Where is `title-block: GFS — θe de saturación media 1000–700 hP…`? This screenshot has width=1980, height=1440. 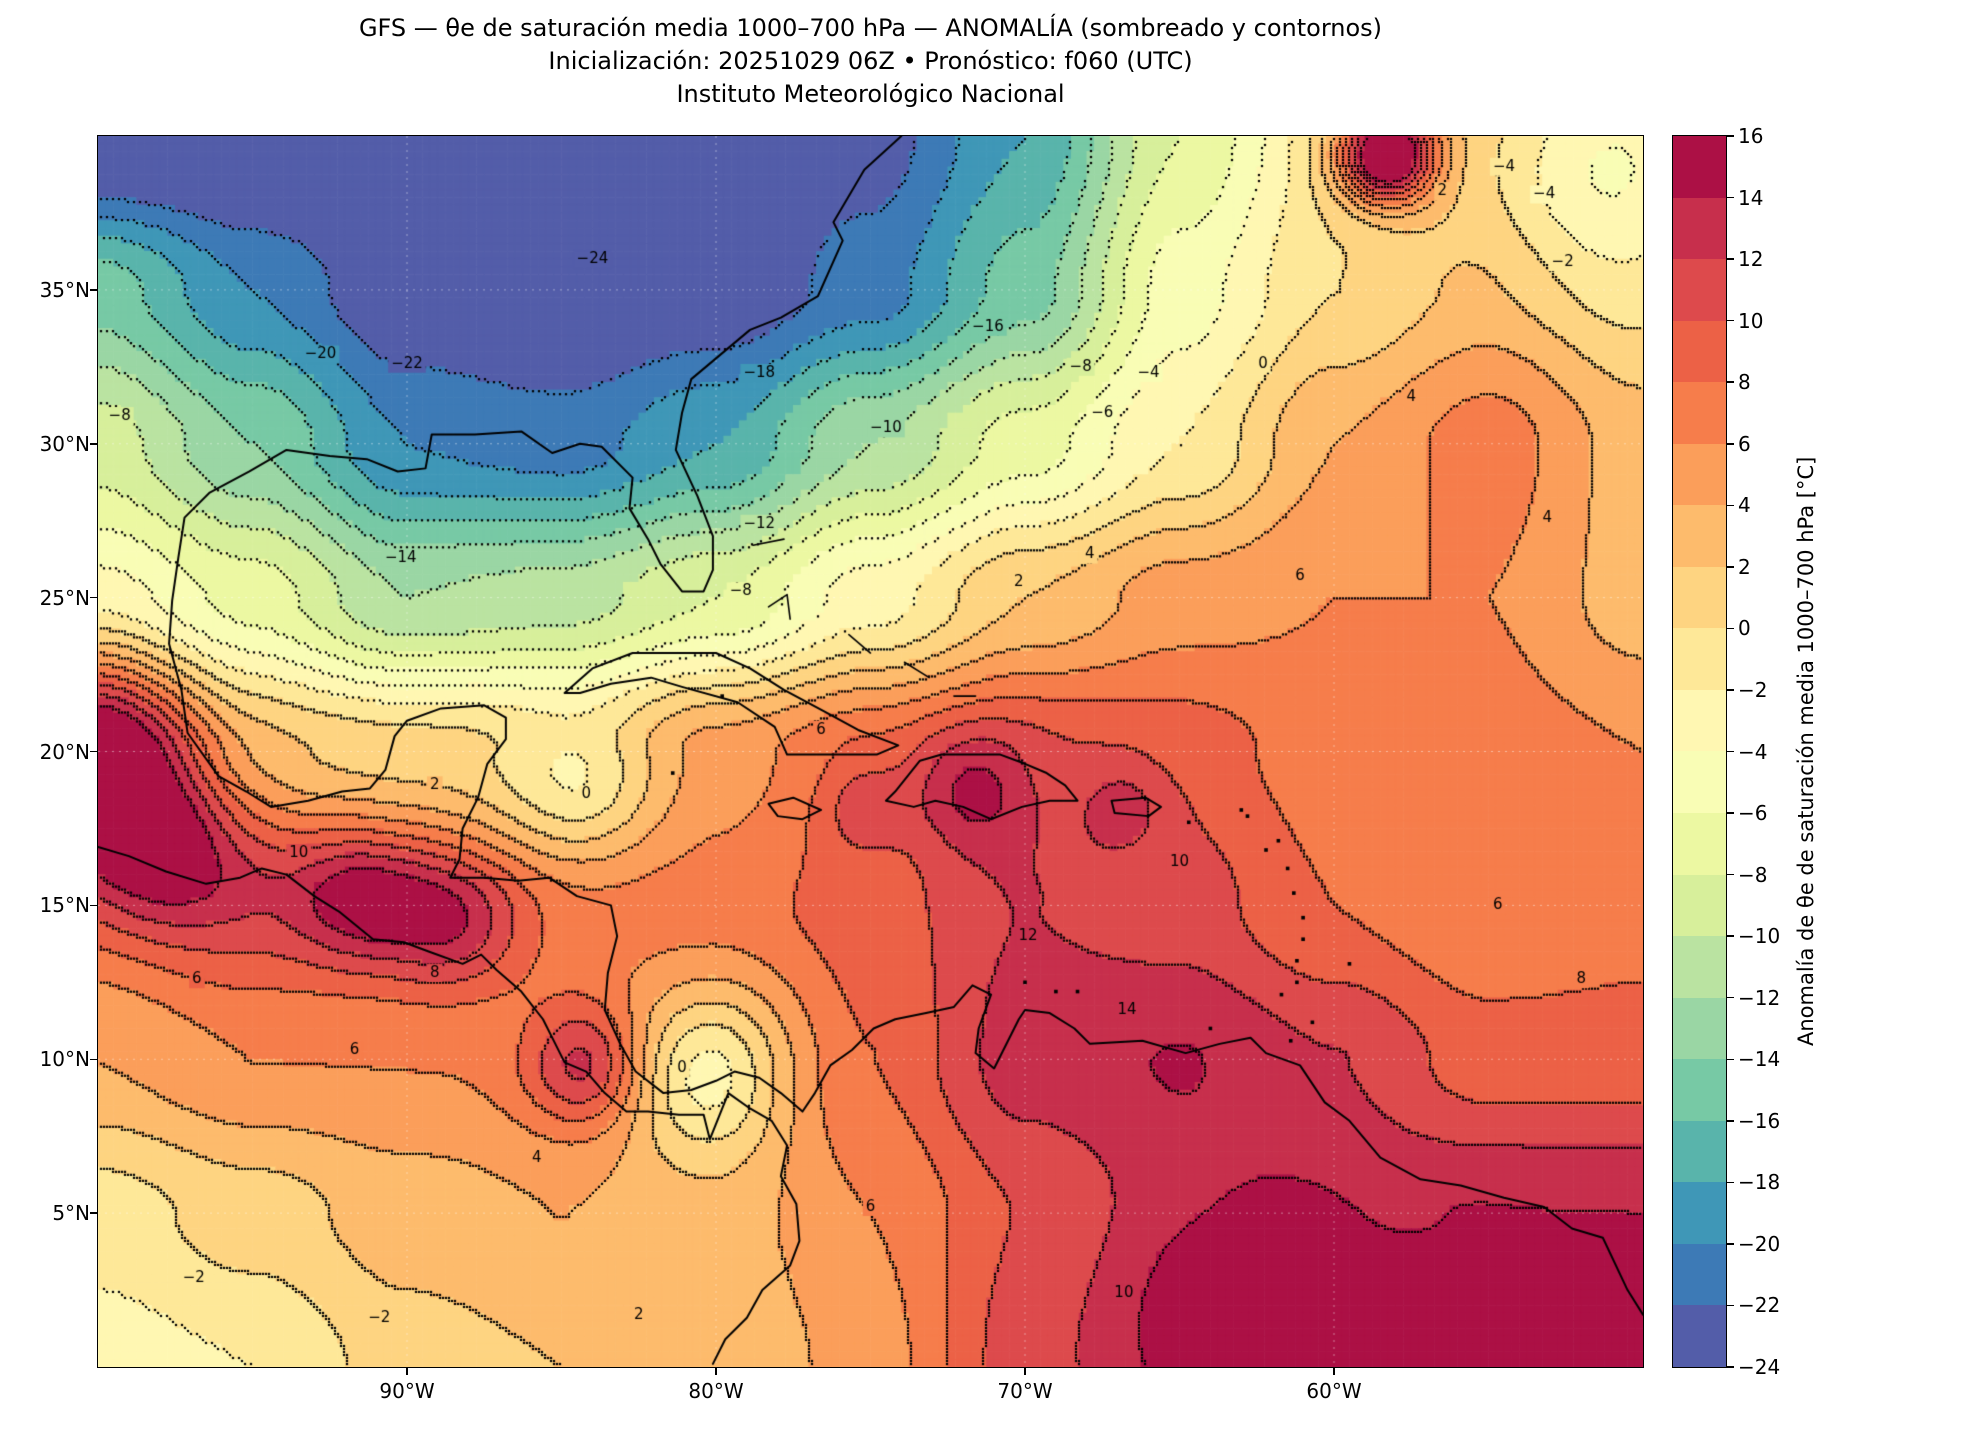 title-block: GFS — θe de saturación media 1000–700 hP… is located at coordinates (870, 61).